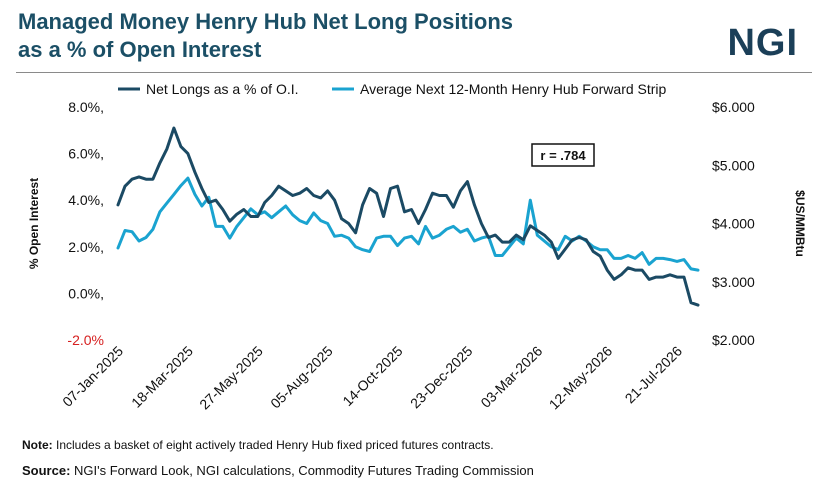 Image resolution: width=828 pixels, height=488 pixels. I want to click on ngi-logo: NGI, so click(762, 43).